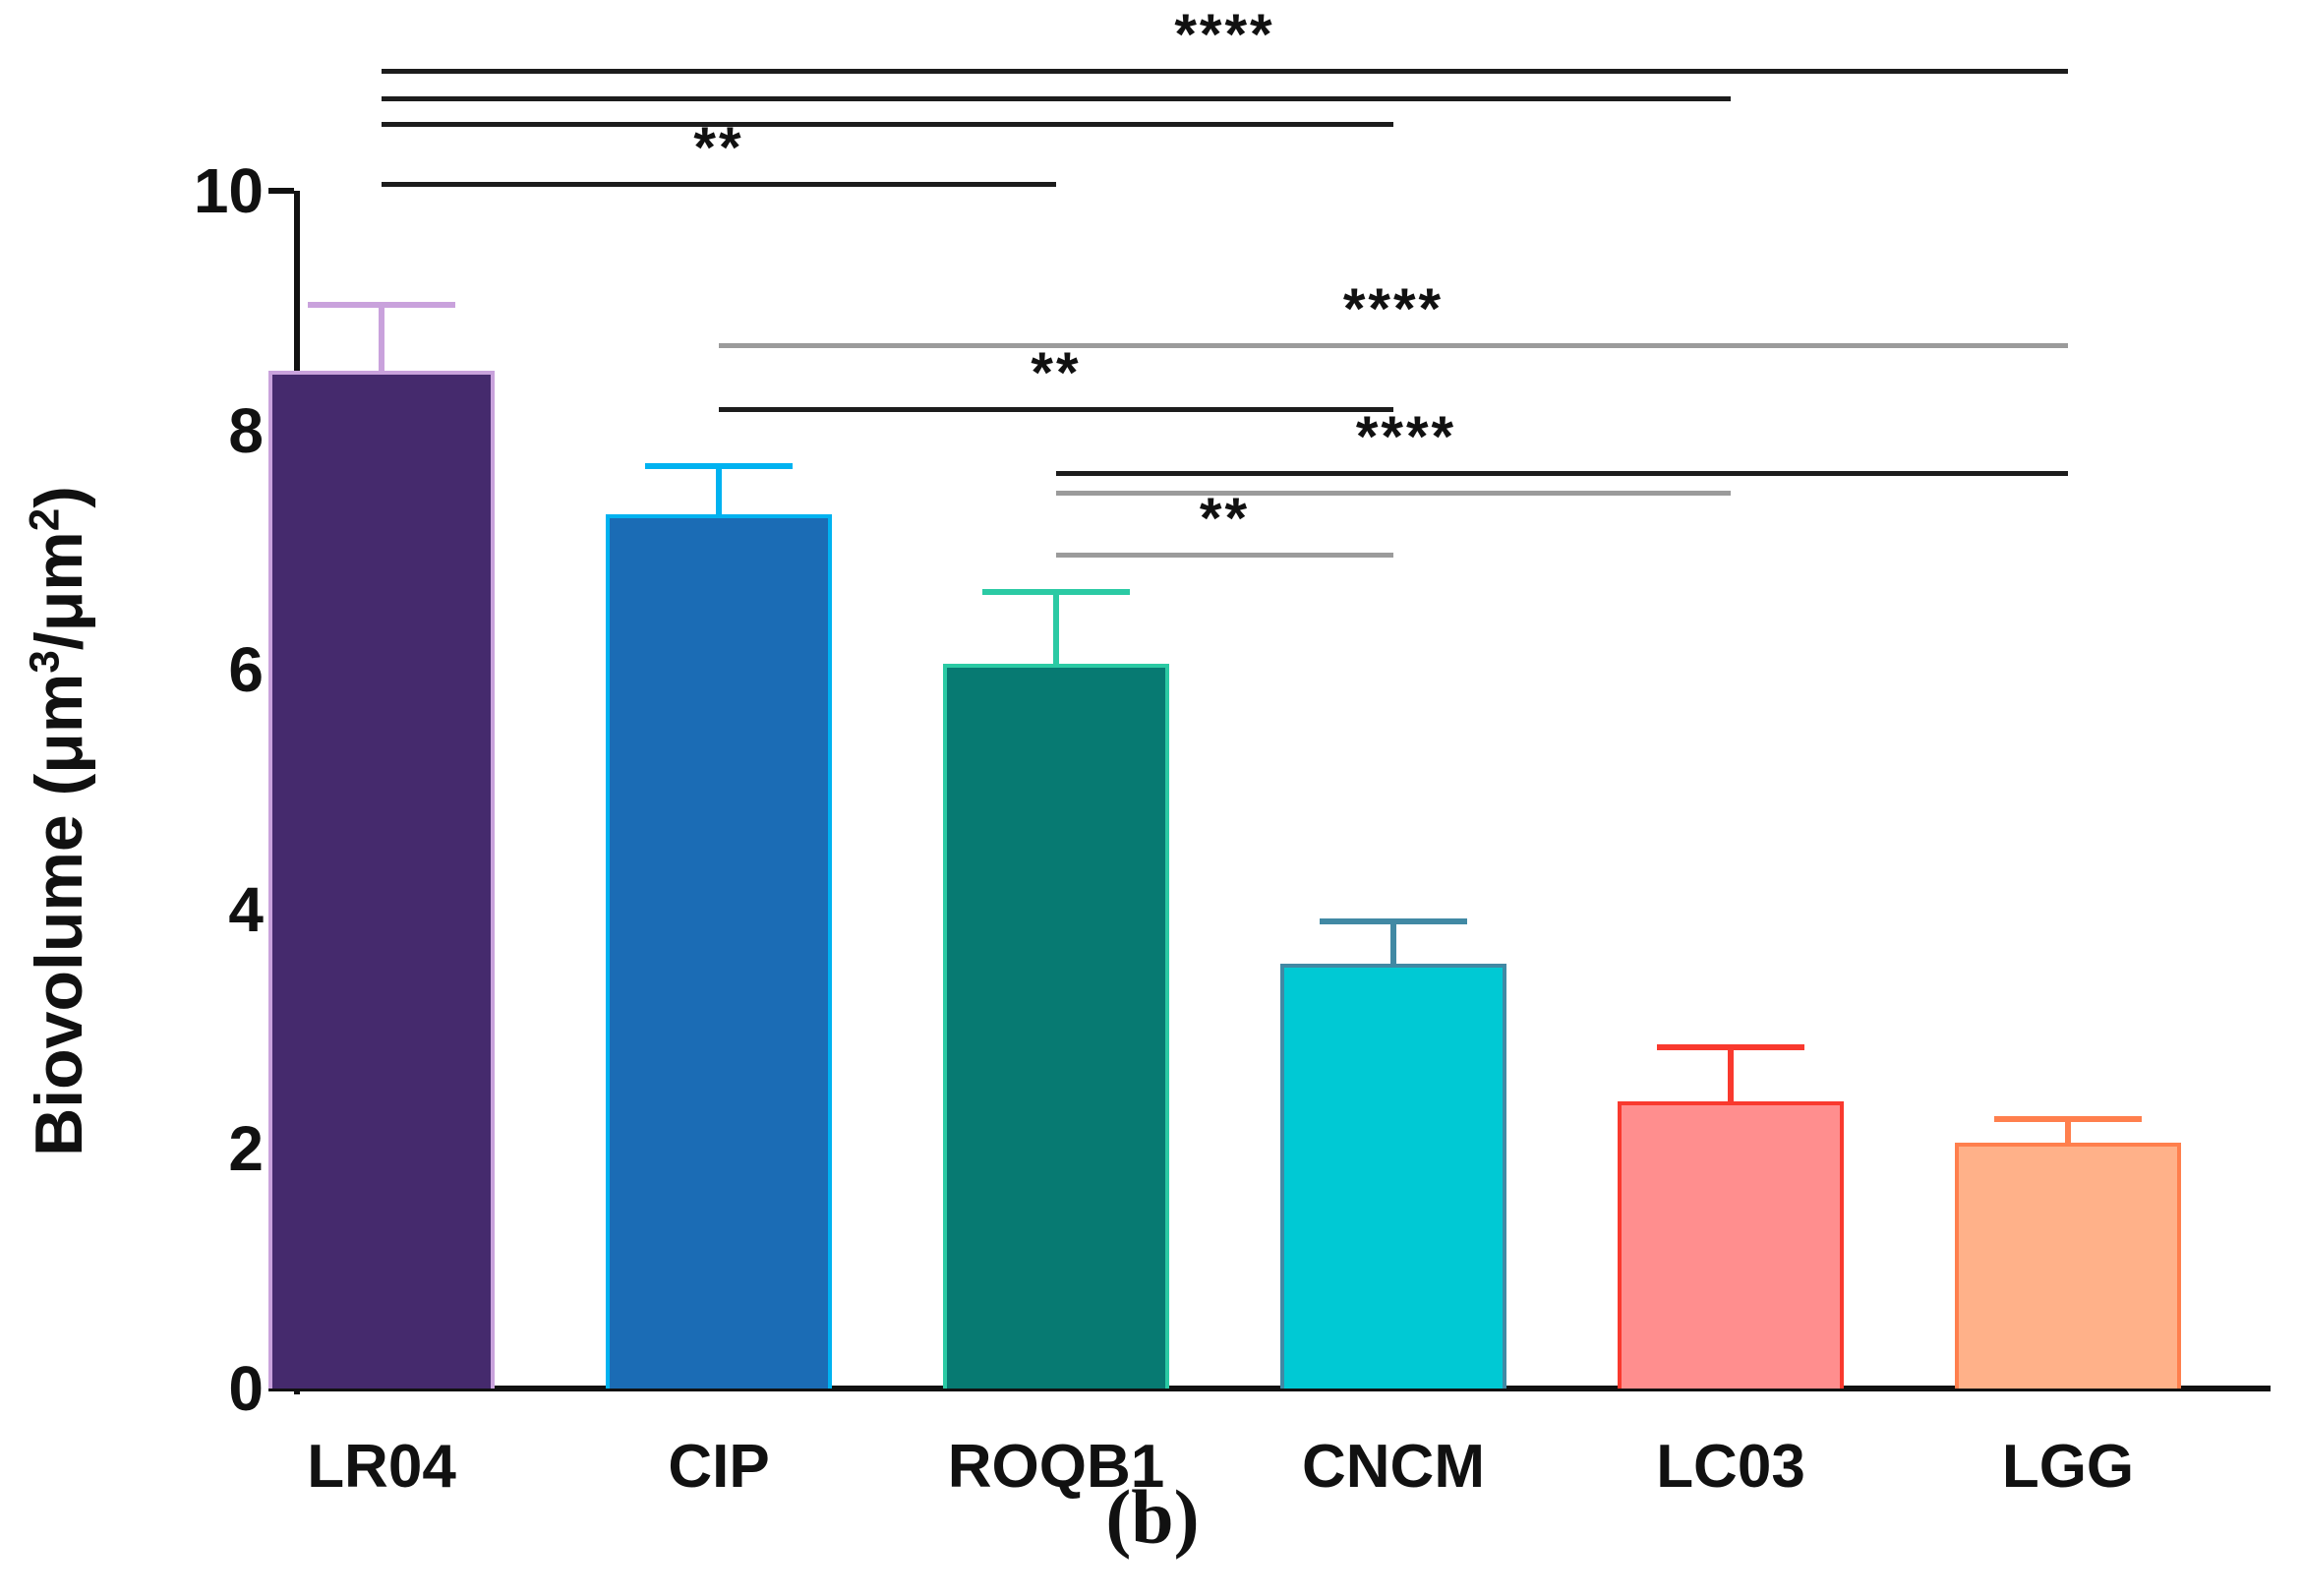 The width and height of the screenshot is (2302, 1596). What do you see at coordinates (1057, 99) in the screenshot?
I see `significance-line-LR04-LC03` at bounding box center [1057, 99].